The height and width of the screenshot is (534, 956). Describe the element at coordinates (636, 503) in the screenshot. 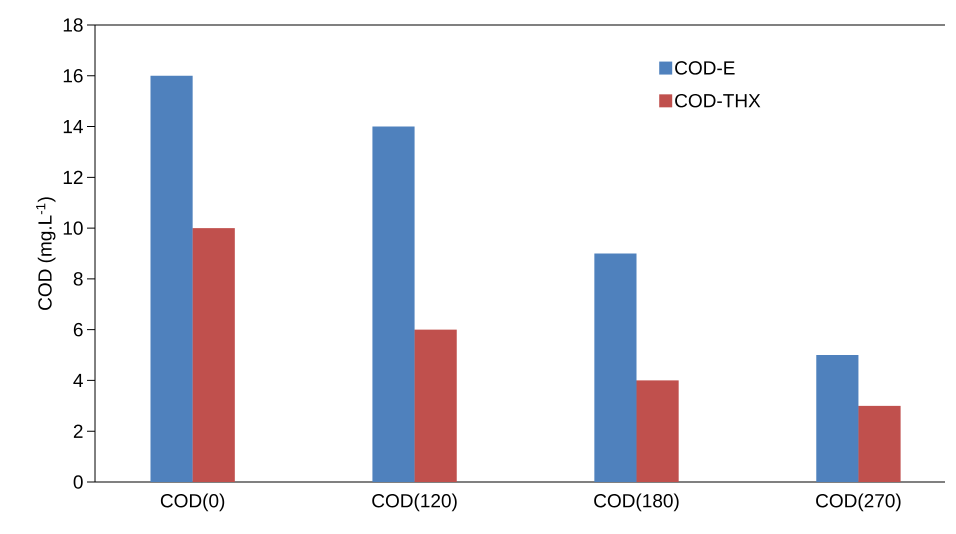

I see `x-tick-label: COD(180)` at that location.